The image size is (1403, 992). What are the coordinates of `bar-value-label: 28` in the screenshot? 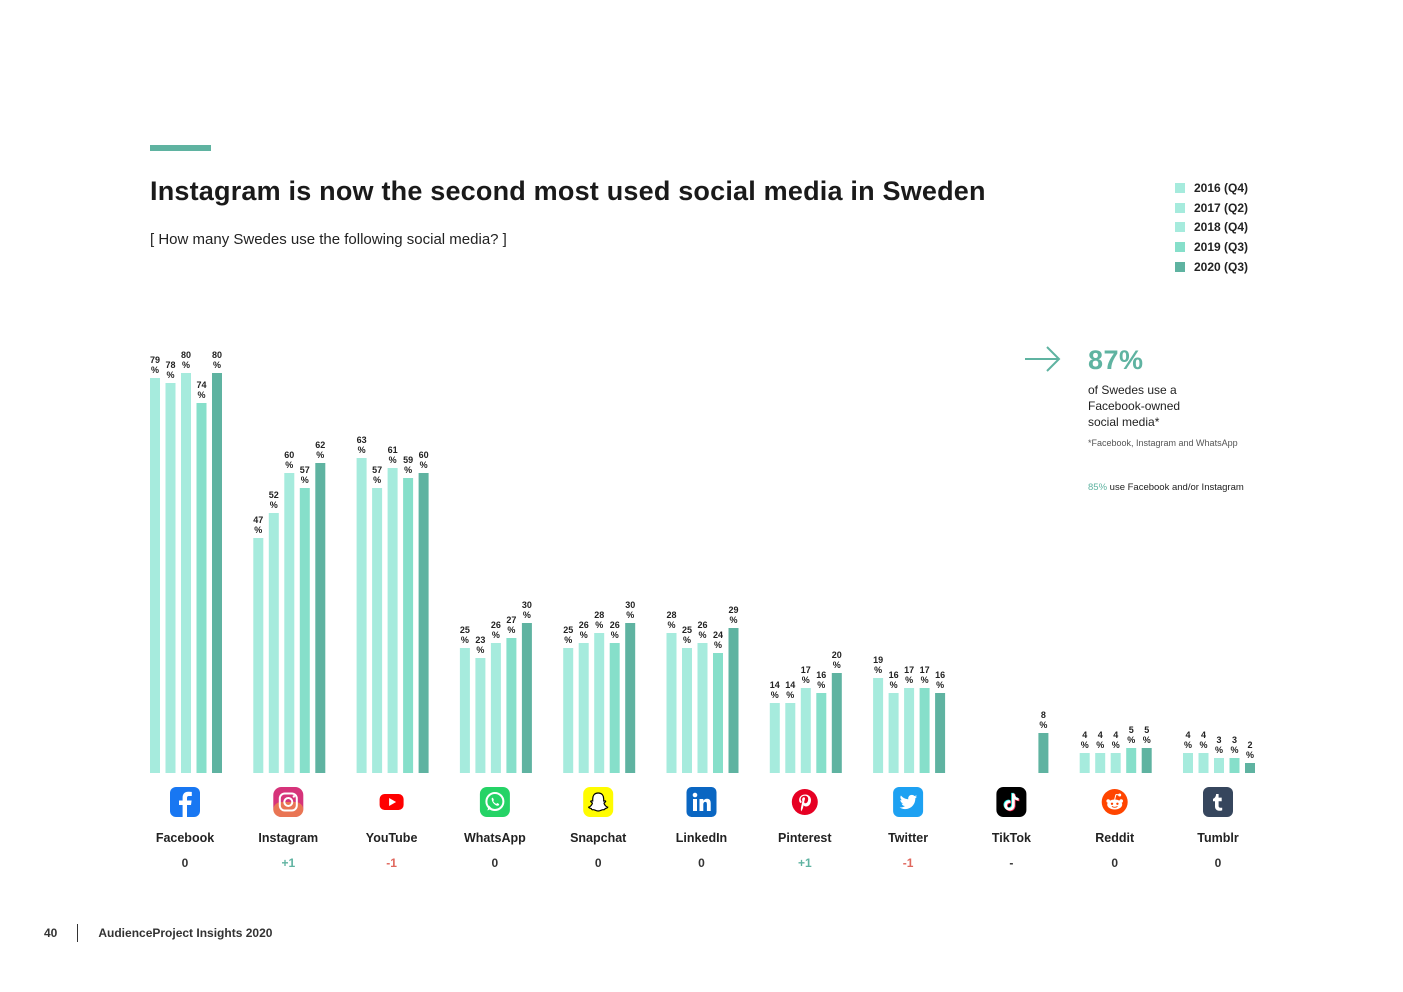 It's located at (599, 615).